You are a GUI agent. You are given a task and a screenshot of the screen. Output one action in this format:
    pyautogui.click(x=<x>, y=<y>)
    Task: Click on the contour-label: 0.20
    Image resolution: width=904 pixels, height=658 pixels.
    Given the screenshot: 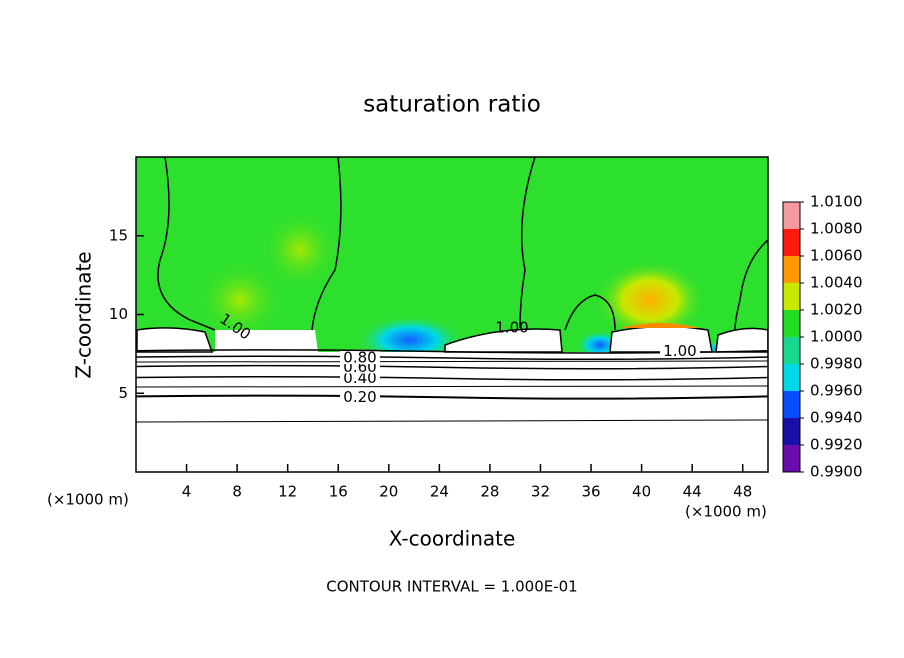 What is the action you would take?
    pyautogui.click(x=359, y=397)
    